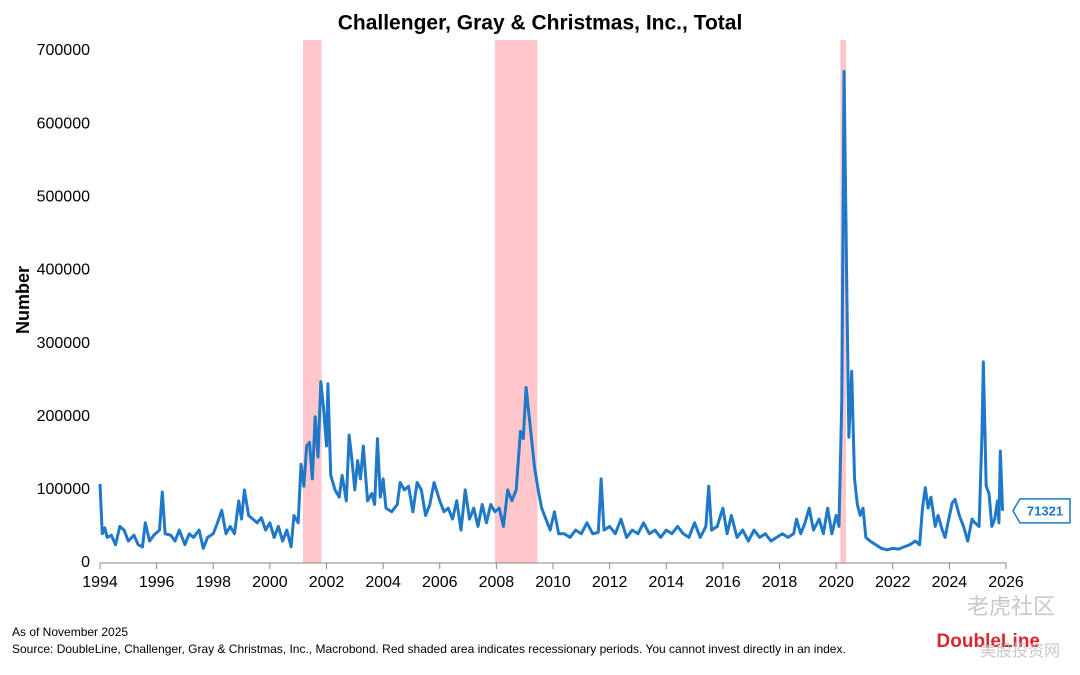 The image size is (1080, 675). What do you see at coordinates (63, 489) in the screenshot?
I see `y-tick-label: 100000` at bounding box center [63, 489].